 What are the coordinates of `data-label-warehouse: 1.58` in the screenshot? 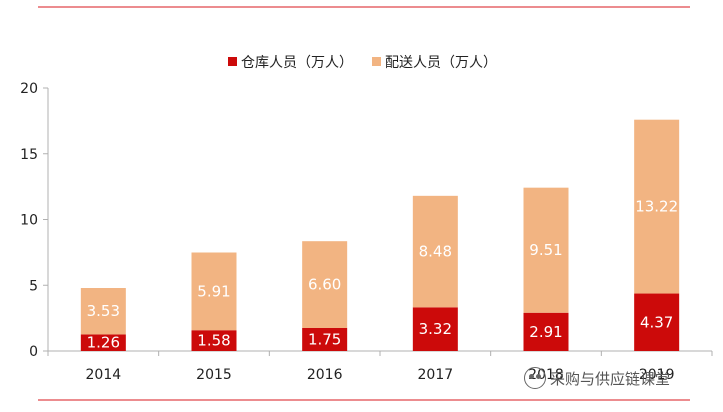 It's located at (213, 341).